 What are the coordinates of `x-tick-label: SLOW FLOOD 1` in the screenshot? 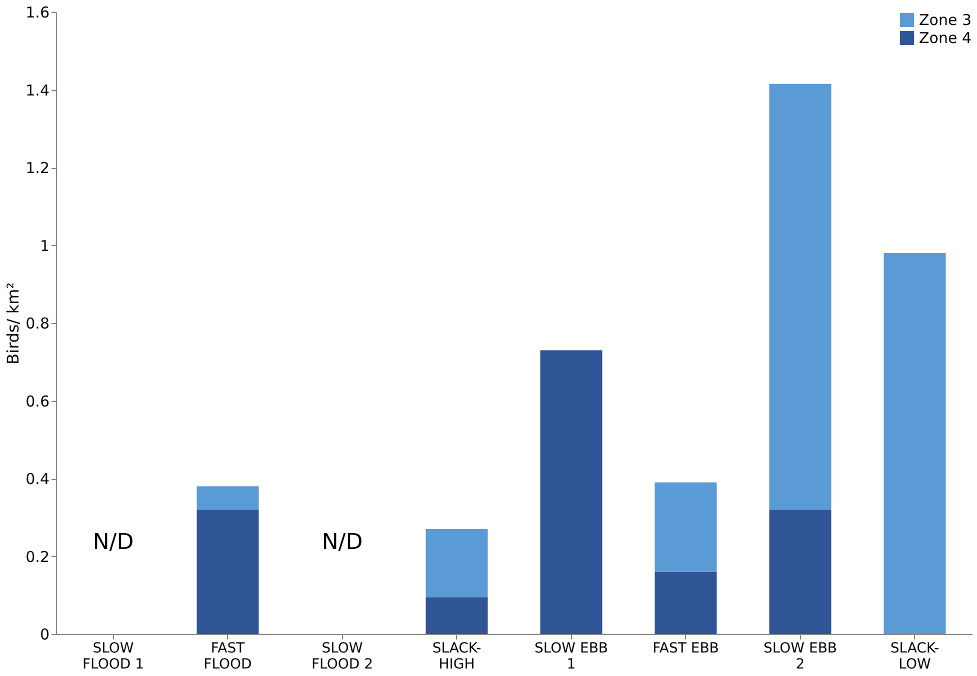 It's located at (113, 656).